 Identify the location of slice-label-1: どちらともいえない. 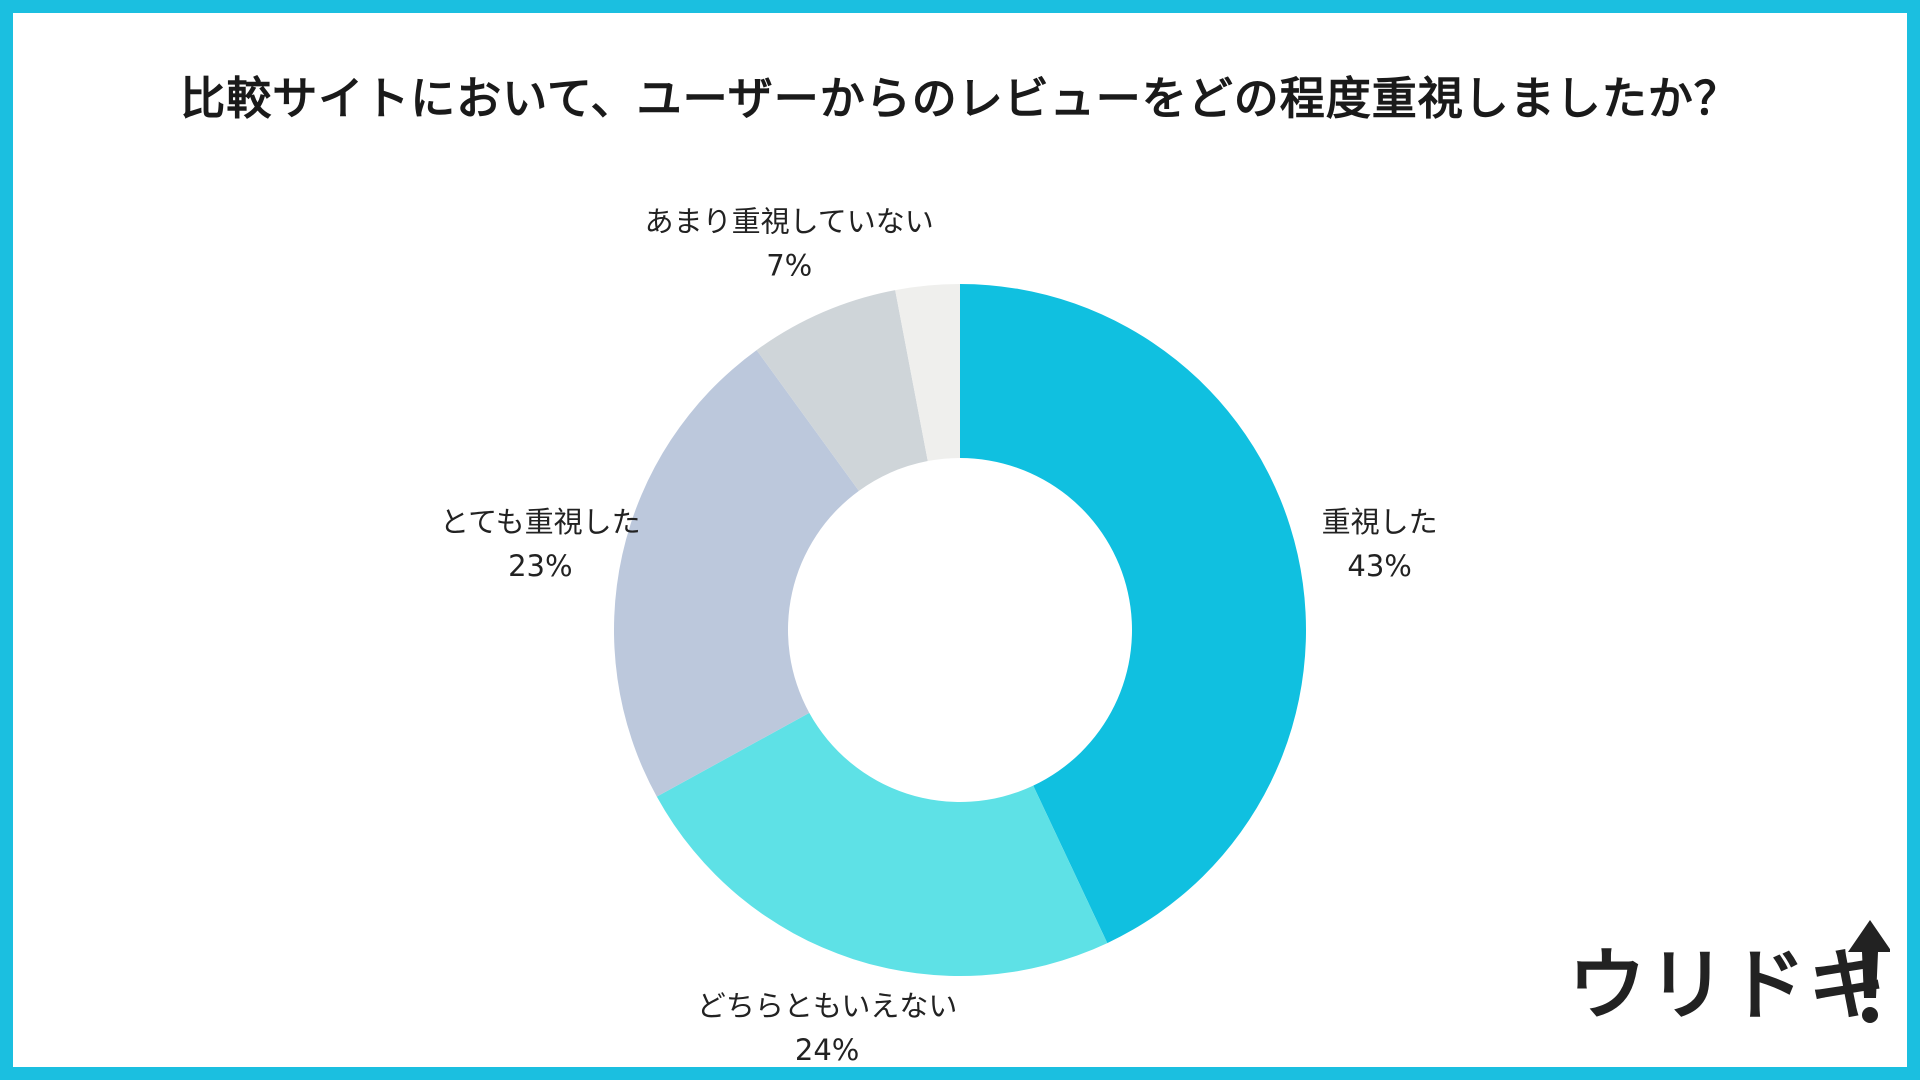
(827, 1006).